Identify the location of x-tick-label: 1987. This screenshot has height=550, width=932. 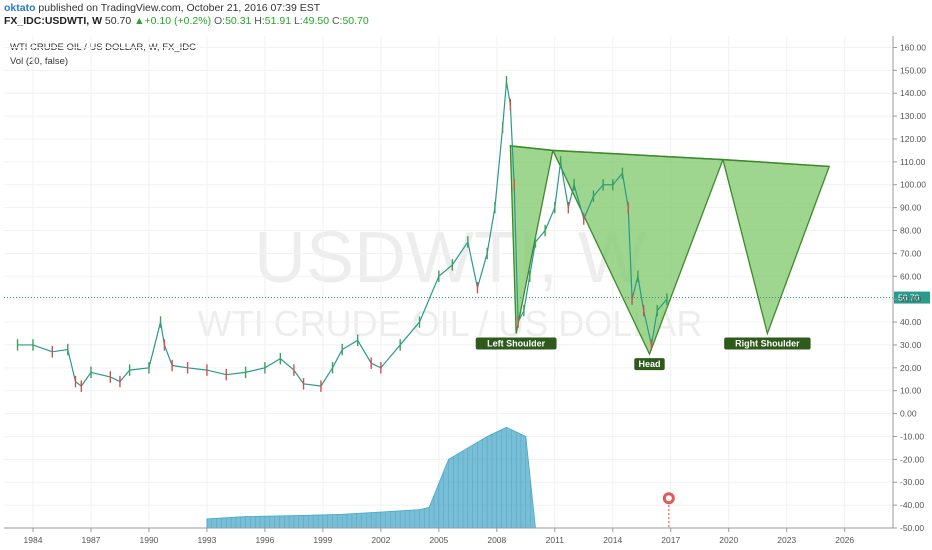
(91, 540).